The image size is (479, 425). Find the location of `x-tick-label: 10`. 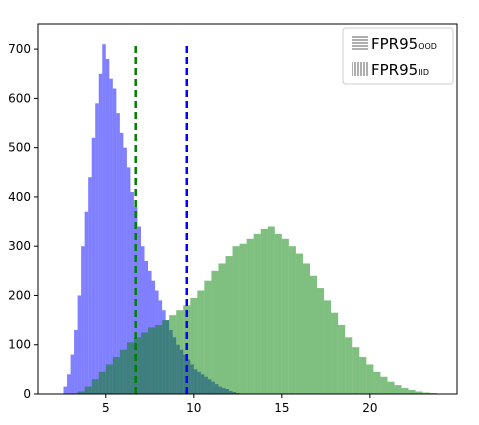

x-tick-label: 10 is located at coordinates (193, 408).